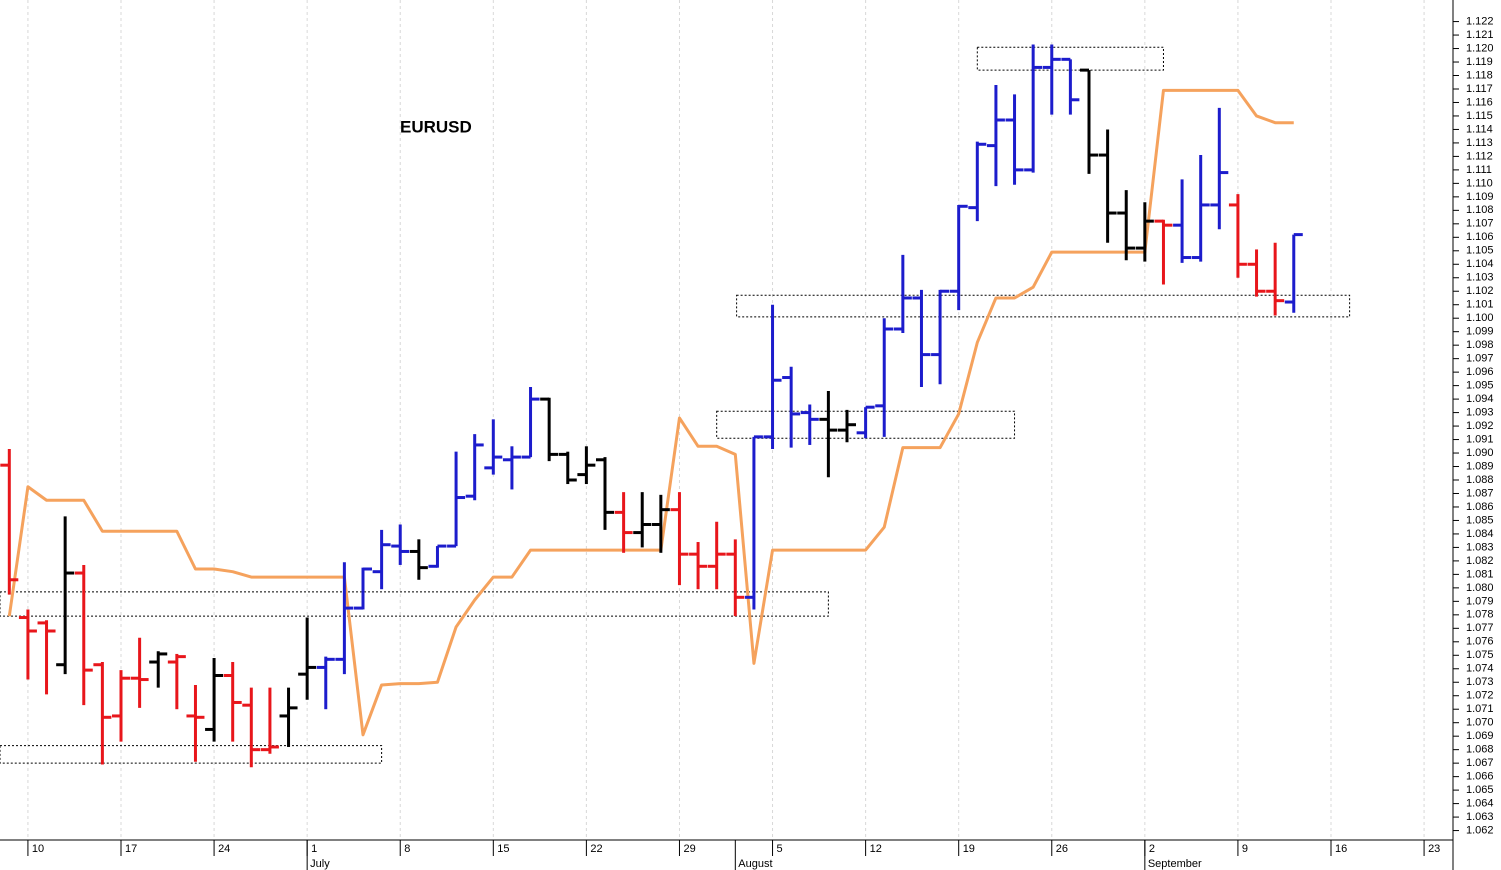 This screenshot has width=1501, height=870. What do you see at coordinates (320, 864) in the screenshot?
I see `month-label: July` at bounding box center [320, 864].